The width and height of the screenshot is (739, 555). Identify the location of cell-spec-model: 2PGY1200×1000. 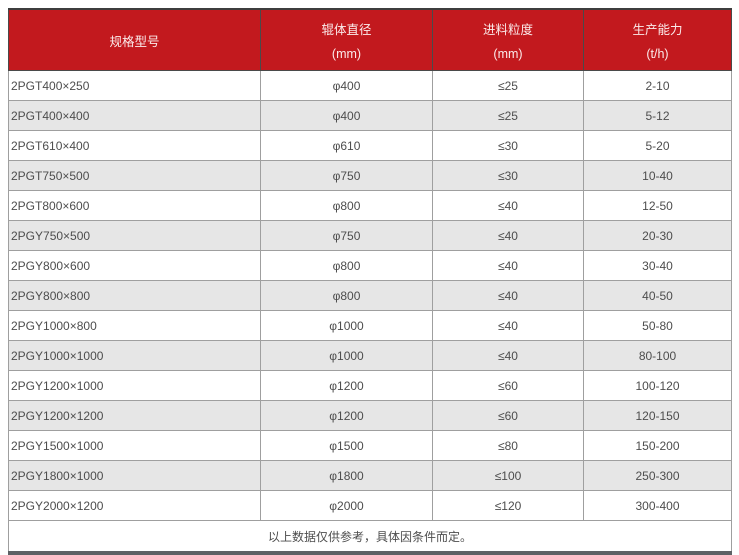
(134, 385).